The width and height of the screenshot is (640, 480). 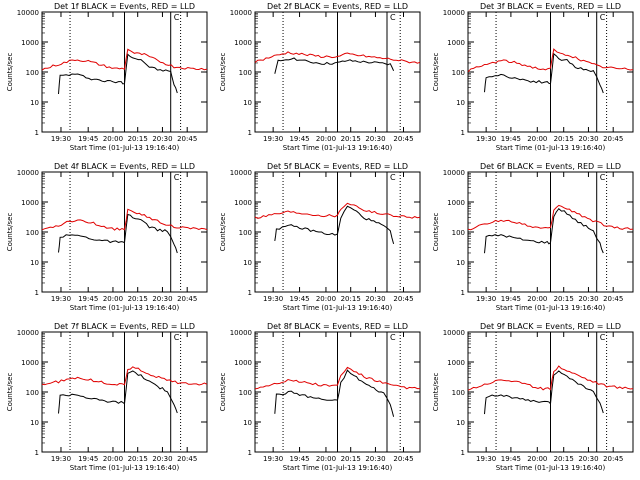 I want to click on panel-4-title: Det 4f BLACK = Events, RED = LLD, so click(x=124, y=166).